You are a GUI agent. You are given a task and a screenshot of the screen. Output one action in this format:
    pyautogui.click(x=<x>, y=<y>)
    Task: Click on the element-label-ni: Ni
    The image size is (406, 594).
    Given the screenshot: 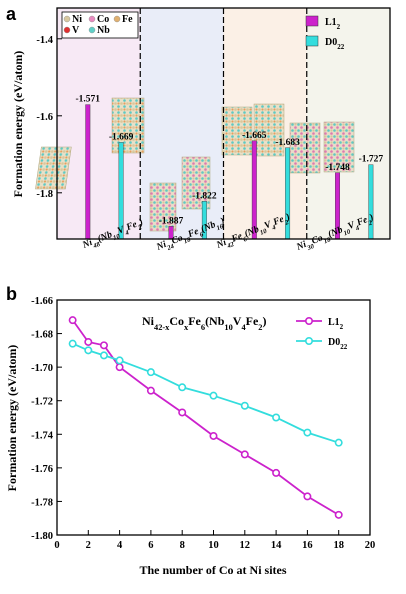 What is the action you would take?
    pyautogui.click(x=77, y=19)
    